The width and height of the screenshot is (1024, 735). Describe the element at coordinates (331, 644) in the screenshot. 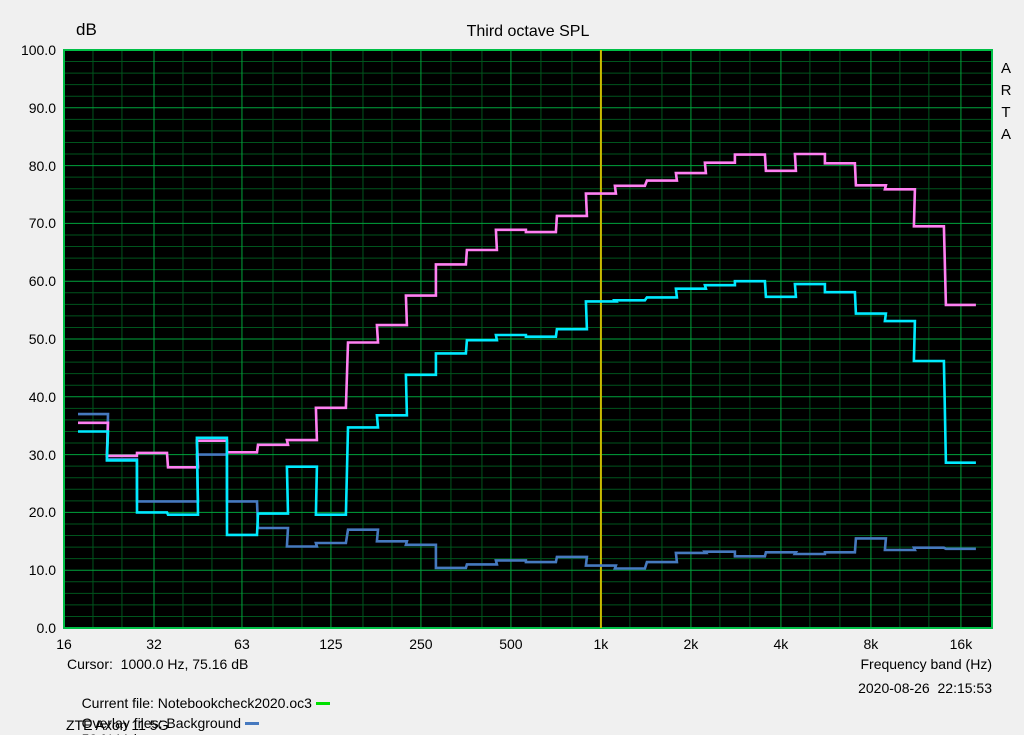

I see `x-axis-tick-label: 125` at that location.